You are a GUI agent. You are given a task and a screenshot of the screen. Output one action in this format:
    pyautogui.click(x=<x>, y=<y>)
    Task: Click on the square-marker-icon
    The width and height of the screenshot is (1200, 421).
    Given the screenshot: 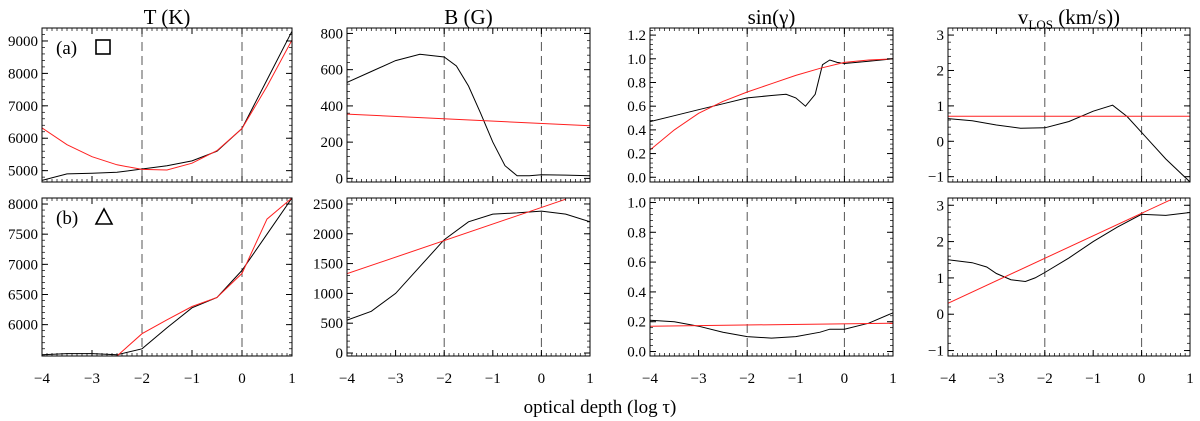 What is the action you would take?
    pyautogui.click(x=103, y=47)
    